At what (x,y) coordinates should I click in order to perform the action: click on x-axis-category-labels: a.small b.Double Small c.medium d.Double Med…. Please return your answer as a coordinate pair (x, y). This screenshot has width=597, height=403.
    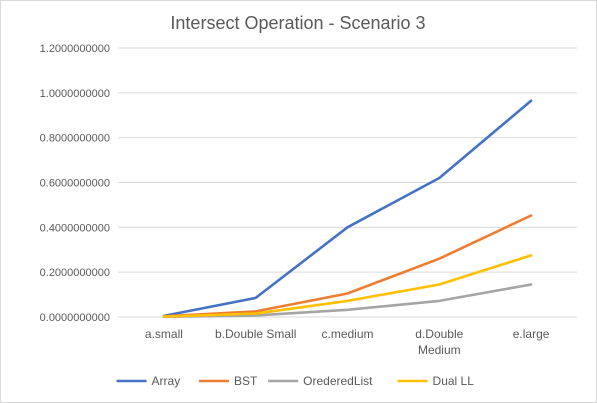
    Looking at the image, I should click on (347, 342).